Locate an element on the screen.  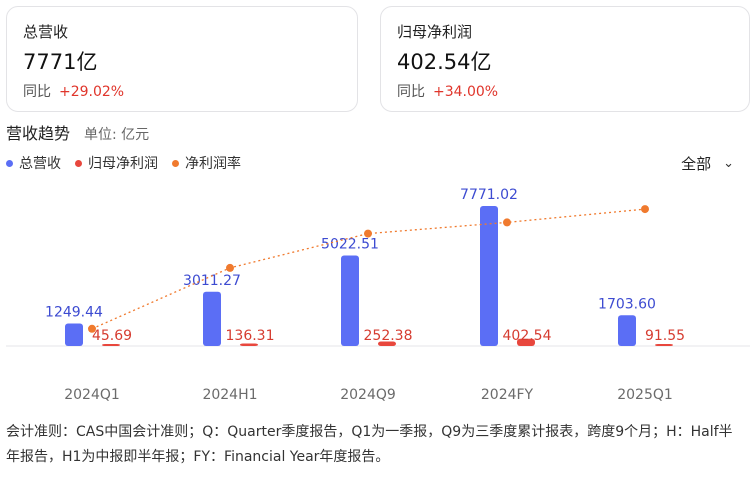
legend-item-net-profit: 归母净利润 is located at coordinates (116, 163).